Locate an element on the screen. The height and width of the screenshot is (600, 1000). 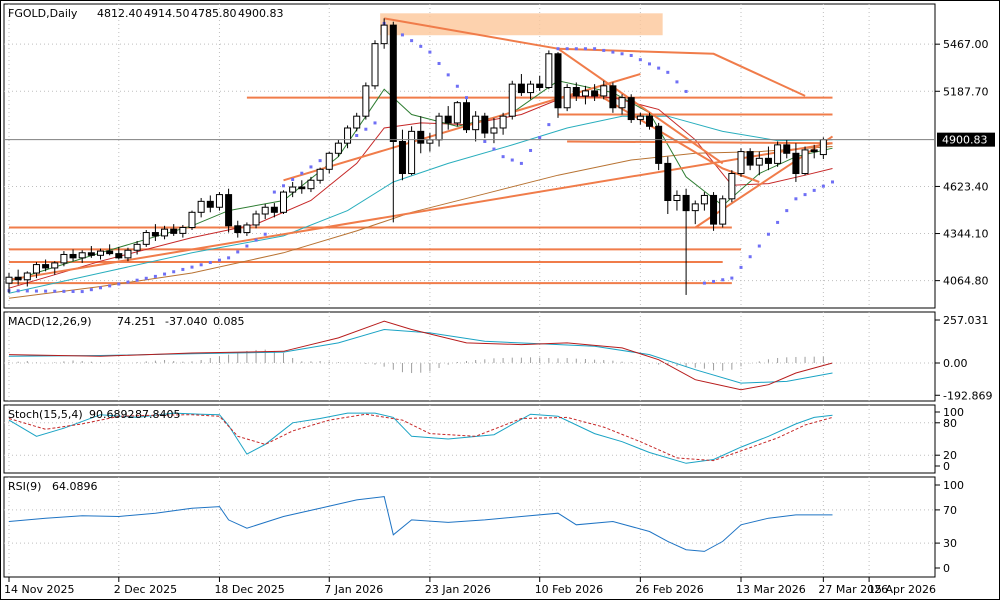
stoch-tick-label: 100 is located at coordinates (953, 412).